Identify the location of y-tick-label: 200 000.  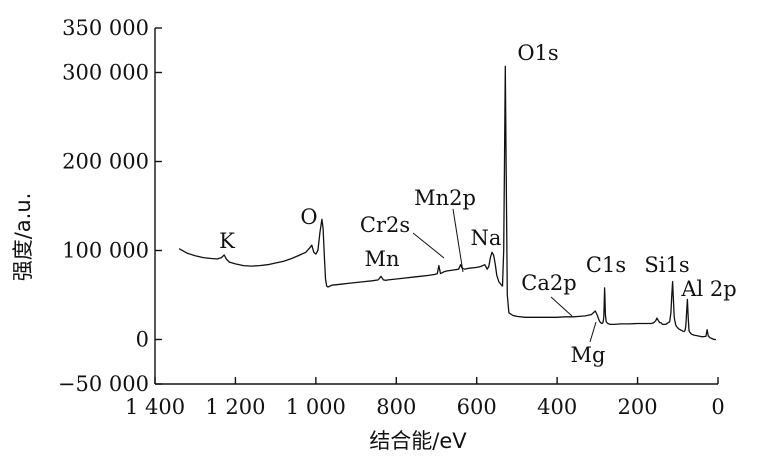
(105, 162).